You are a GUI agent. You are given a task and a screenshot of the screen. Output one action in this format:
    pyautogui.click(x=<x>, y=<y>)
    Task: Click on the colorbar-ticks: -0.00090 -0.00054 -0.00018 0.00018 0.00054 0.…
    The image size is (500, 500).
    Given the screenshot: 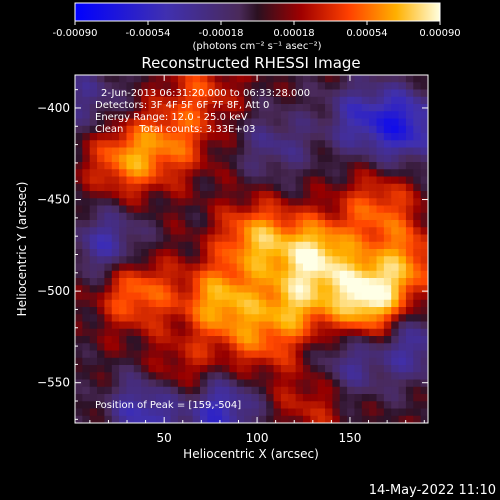 What is the action you would take?
    pyautogui.click(x=257, y=30)
    